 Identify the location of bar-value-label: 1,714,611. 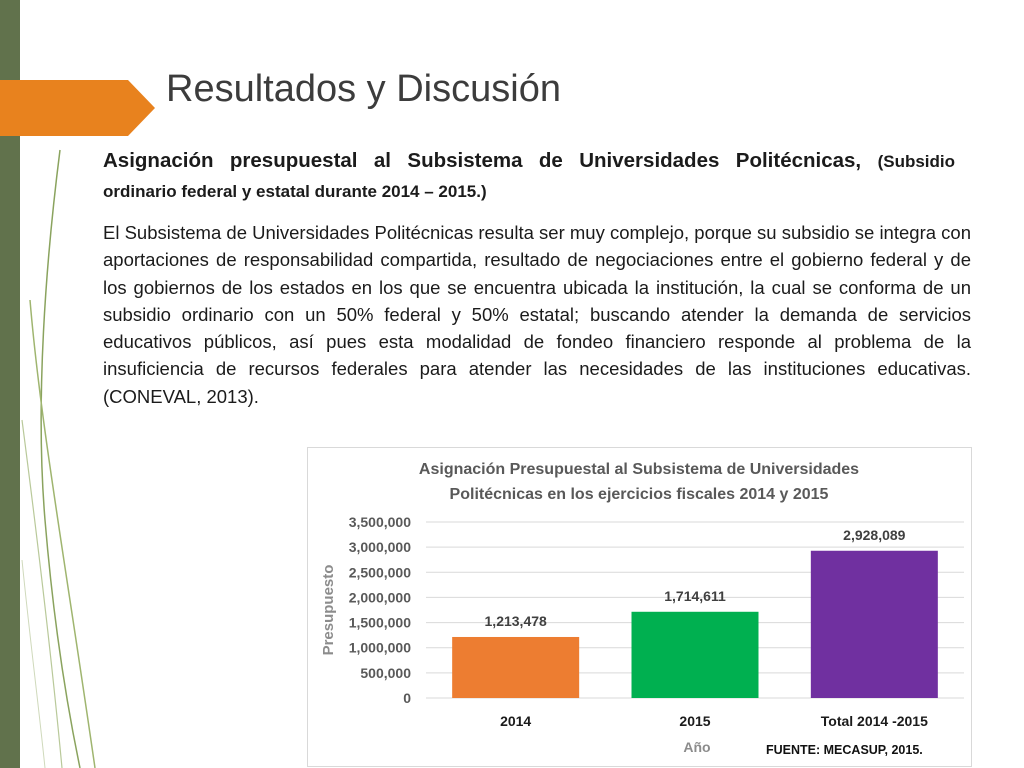
(695, 596).